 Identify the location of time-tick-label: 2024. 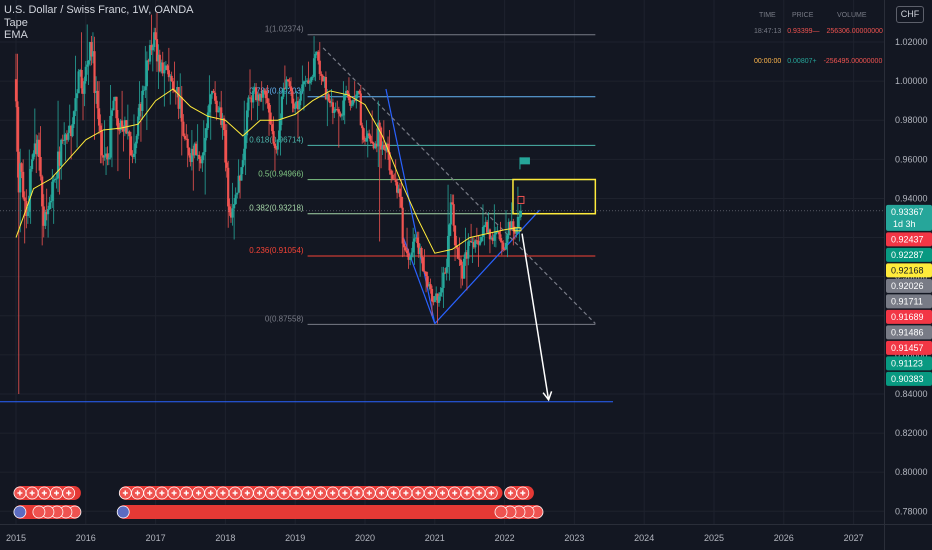
(644, 538).